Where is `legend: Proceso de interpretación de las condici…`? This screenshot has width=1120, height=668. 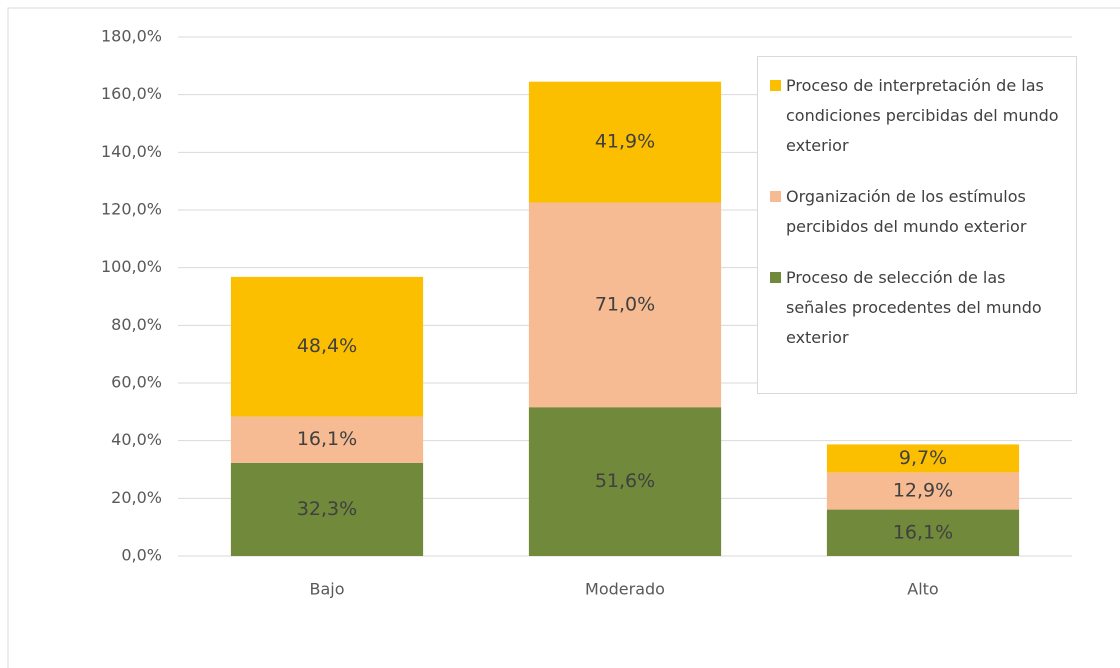 legend: Proceso de interpretación de las condici… is located at coordinates (917, 225).